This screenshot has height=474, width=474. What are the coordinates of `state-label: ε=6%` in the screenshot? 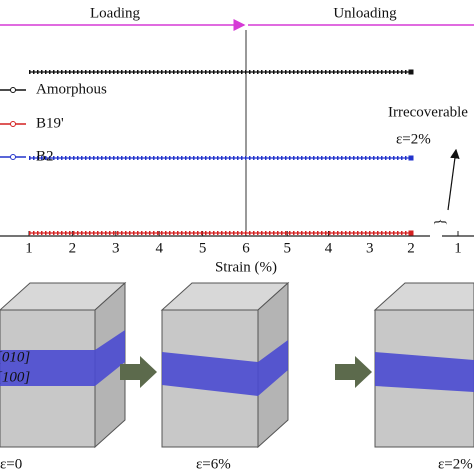 It's located at (213, 464).